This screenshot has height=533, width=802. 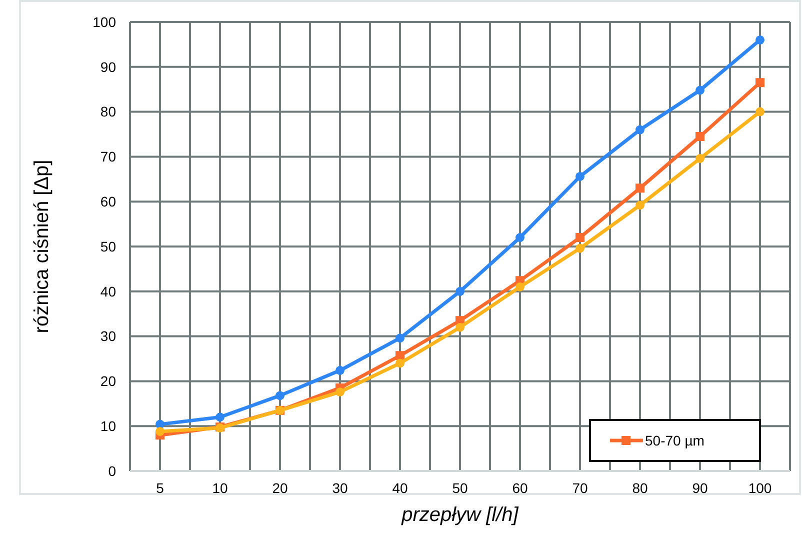 I want to click on x-tick-label: 90, so click(x=700, y=488).